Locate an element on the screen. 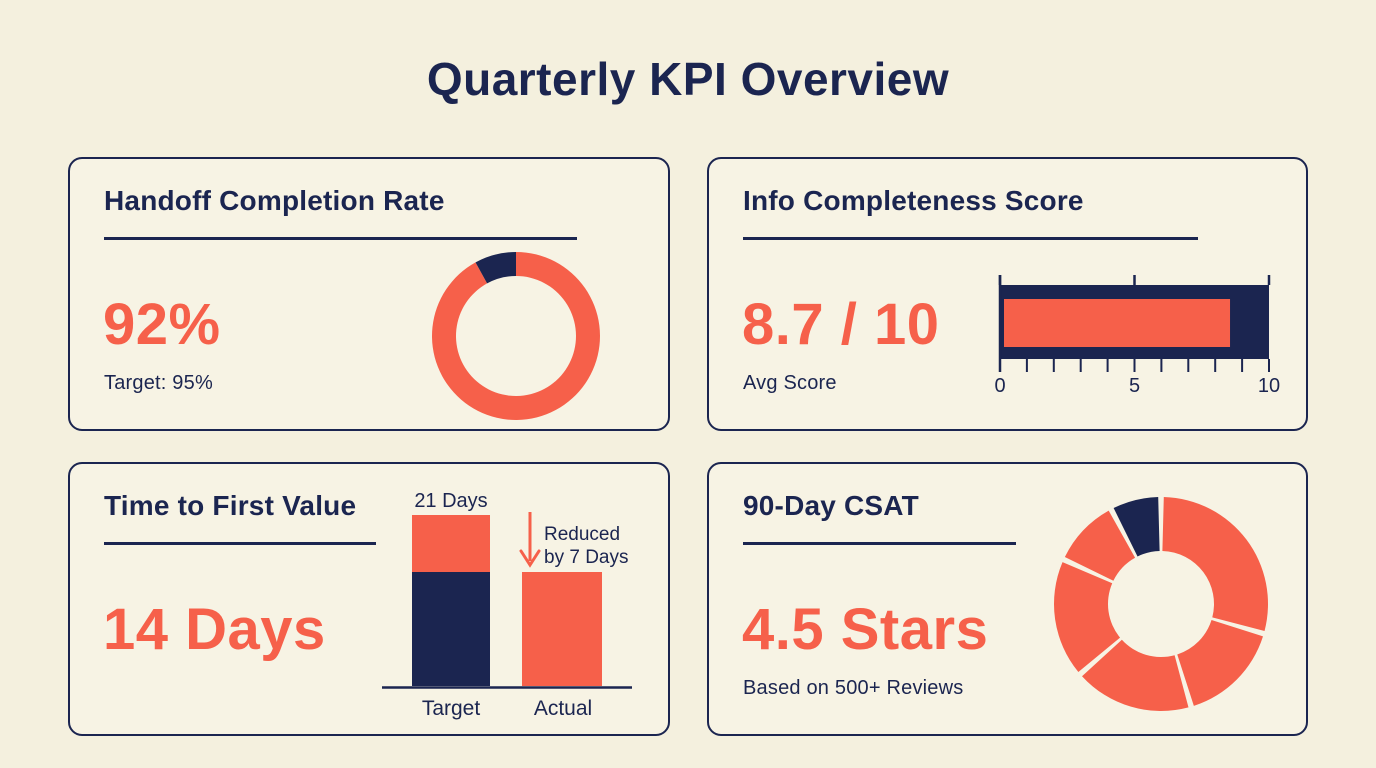 This screenshot has height=768, width=1376. arrow-down-icon is located at coordinates (530, 558).